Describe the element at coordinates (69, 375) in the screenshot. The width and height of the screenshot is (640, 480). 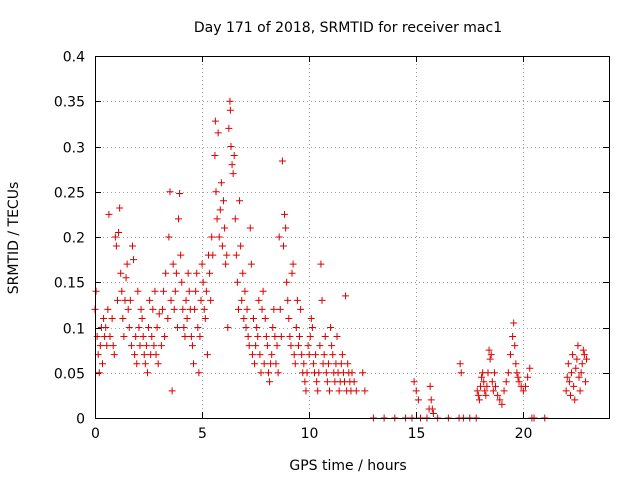
I see `y-tick-label: 0.05` at that location.